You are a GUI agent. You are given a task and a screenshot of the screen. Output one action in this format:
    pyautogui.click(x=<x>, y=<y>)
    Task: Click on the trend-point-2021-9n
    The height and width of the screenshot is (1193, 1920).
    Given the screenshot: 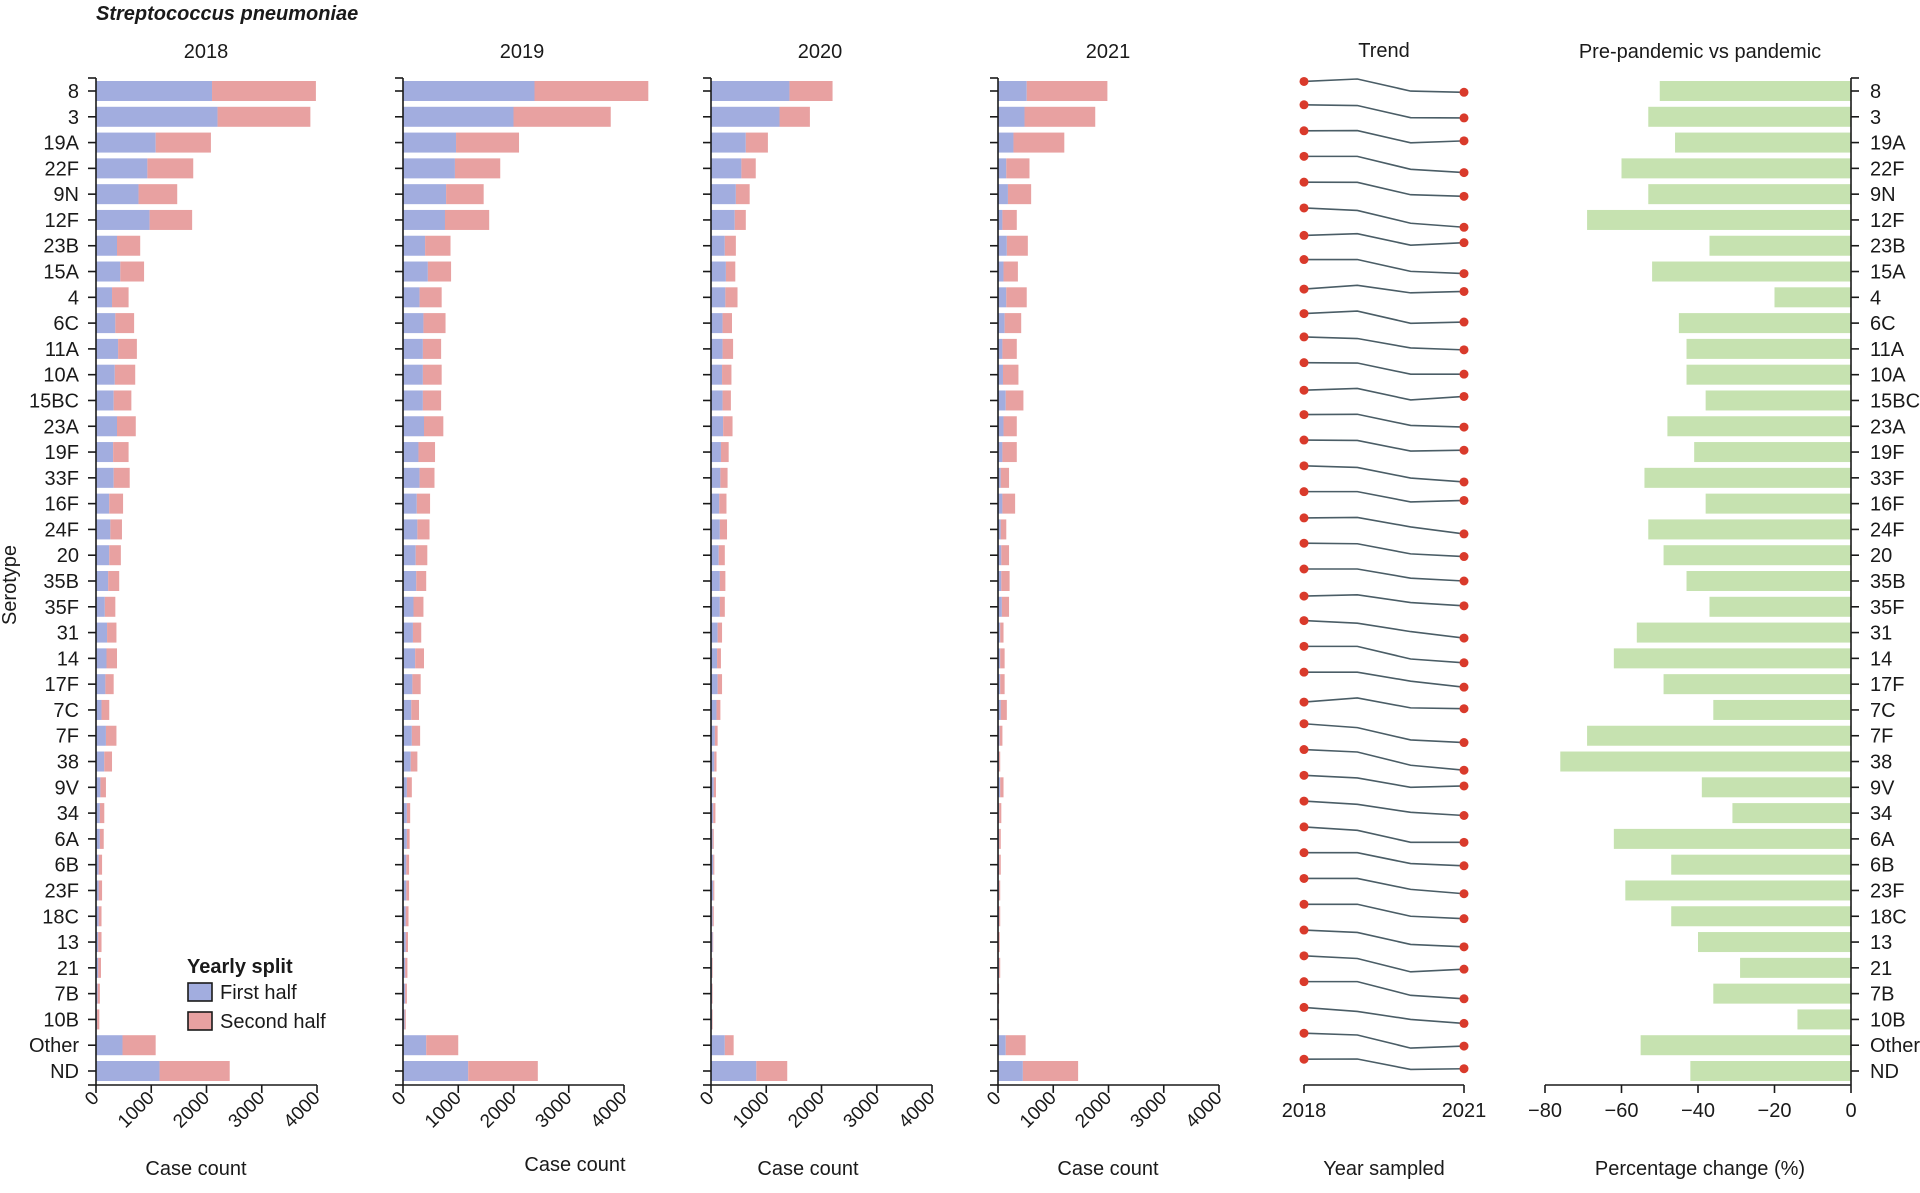 What is the action you would take?
    pyautogui.click(x=1464, y=196)
    